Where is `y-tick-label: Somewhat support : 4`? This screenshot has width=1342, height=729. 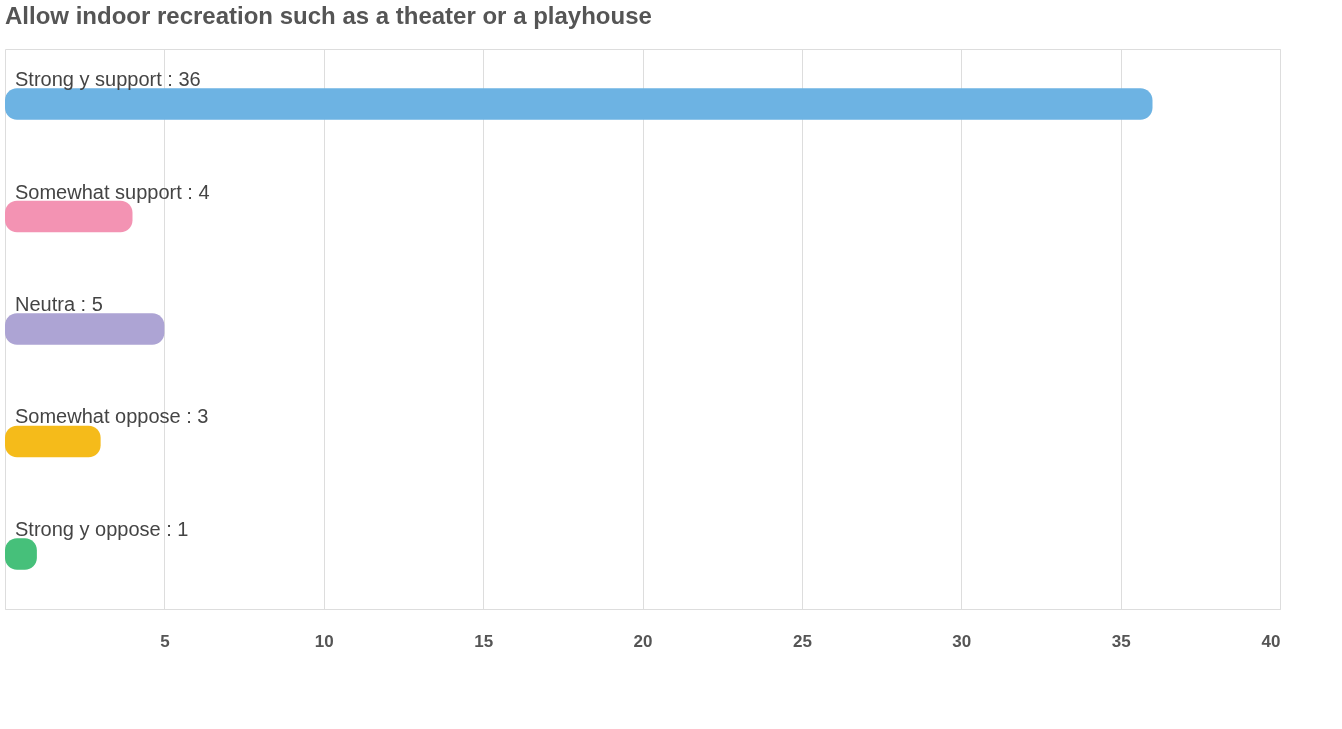
y-tick-label: Somewhat support : 4 is located at coordinates (112, 191).